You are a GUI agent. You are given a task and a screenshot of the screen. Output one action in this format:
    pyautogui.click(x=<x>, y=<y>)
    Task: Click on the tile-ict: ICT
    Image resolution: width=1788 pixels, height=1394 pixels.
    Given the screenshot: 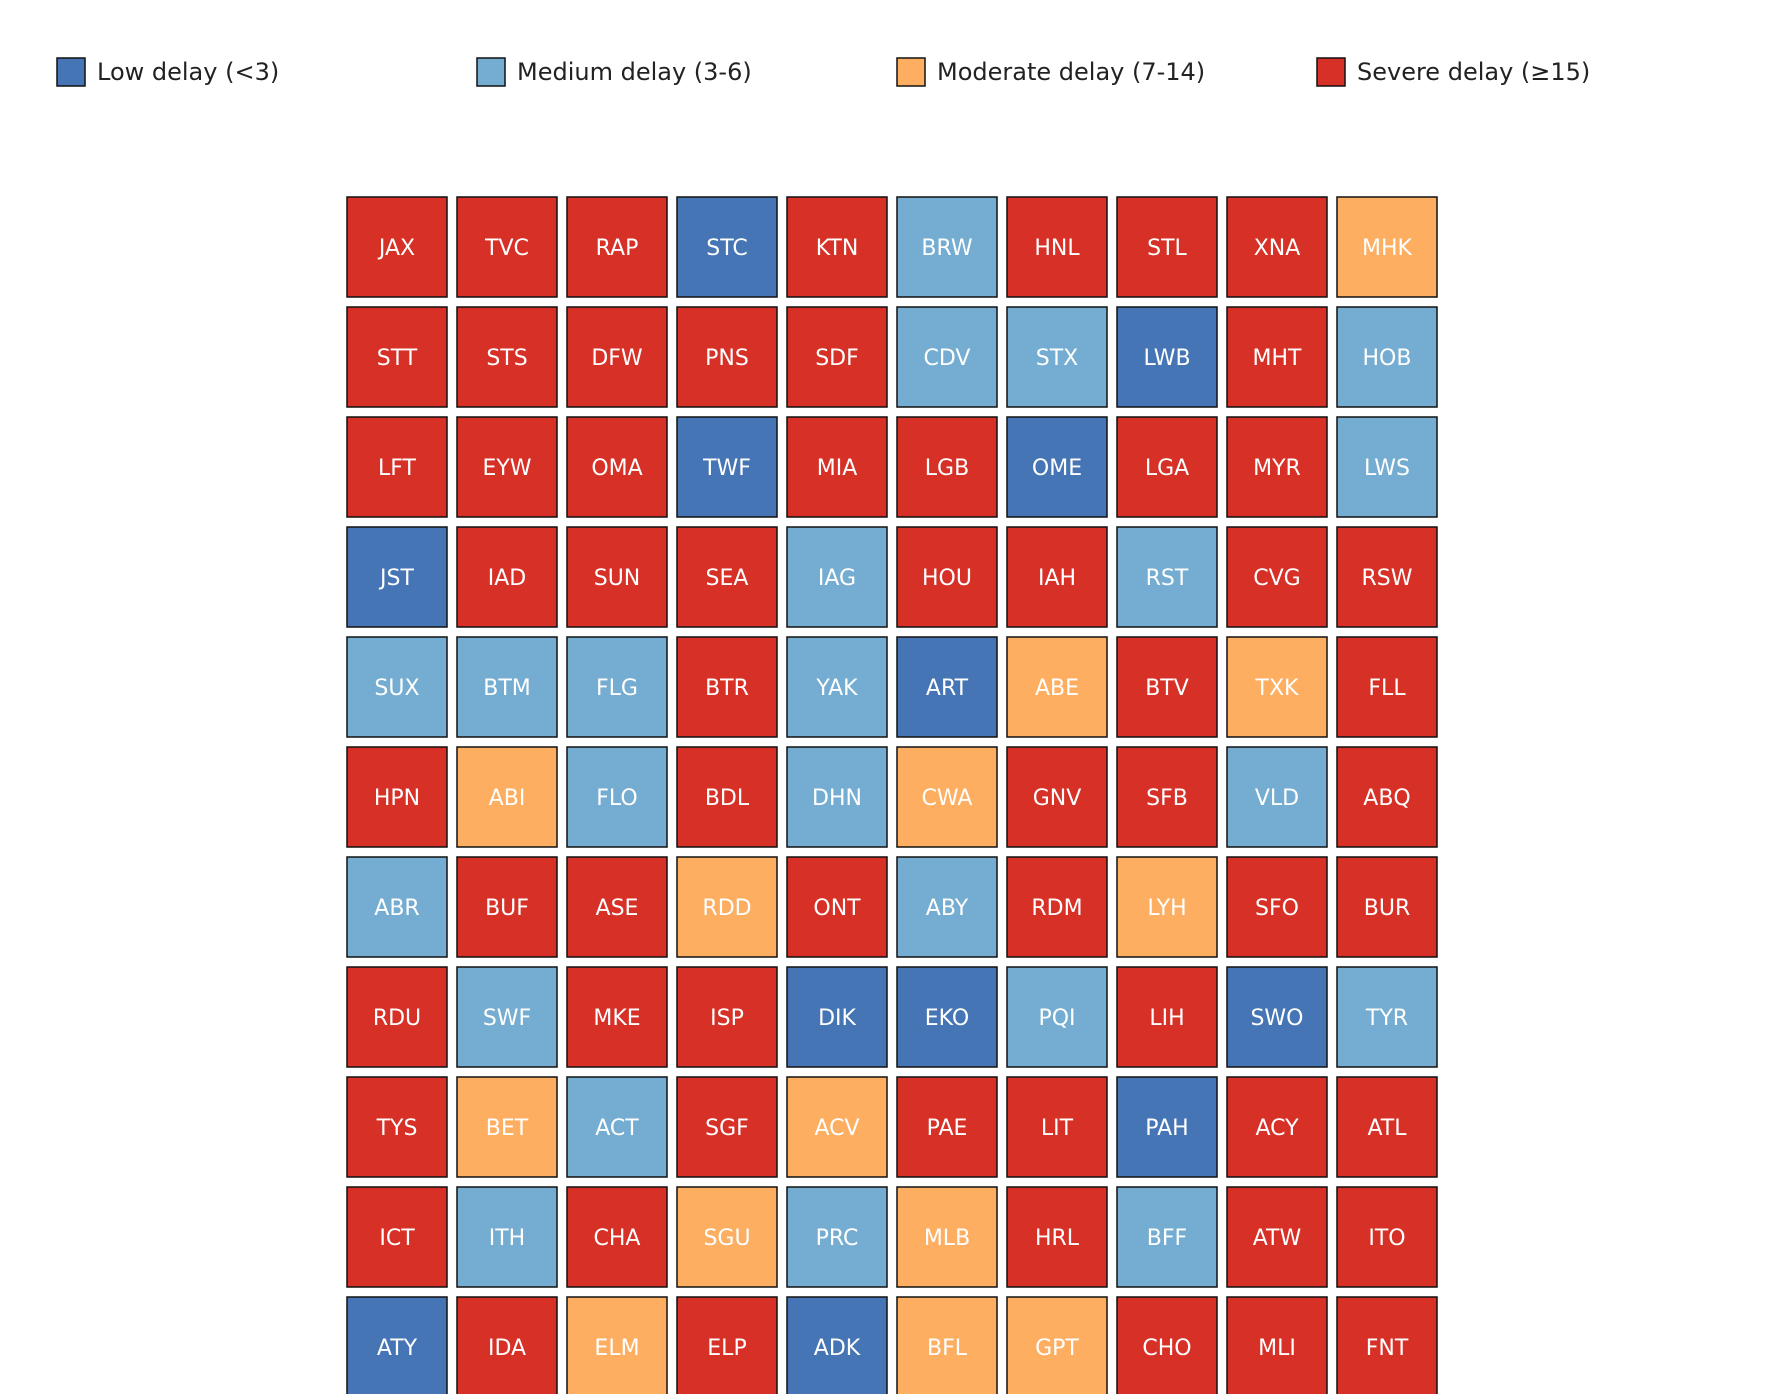 What is the action you would take?
    pyautogui.click(x=397, y=1237)
    